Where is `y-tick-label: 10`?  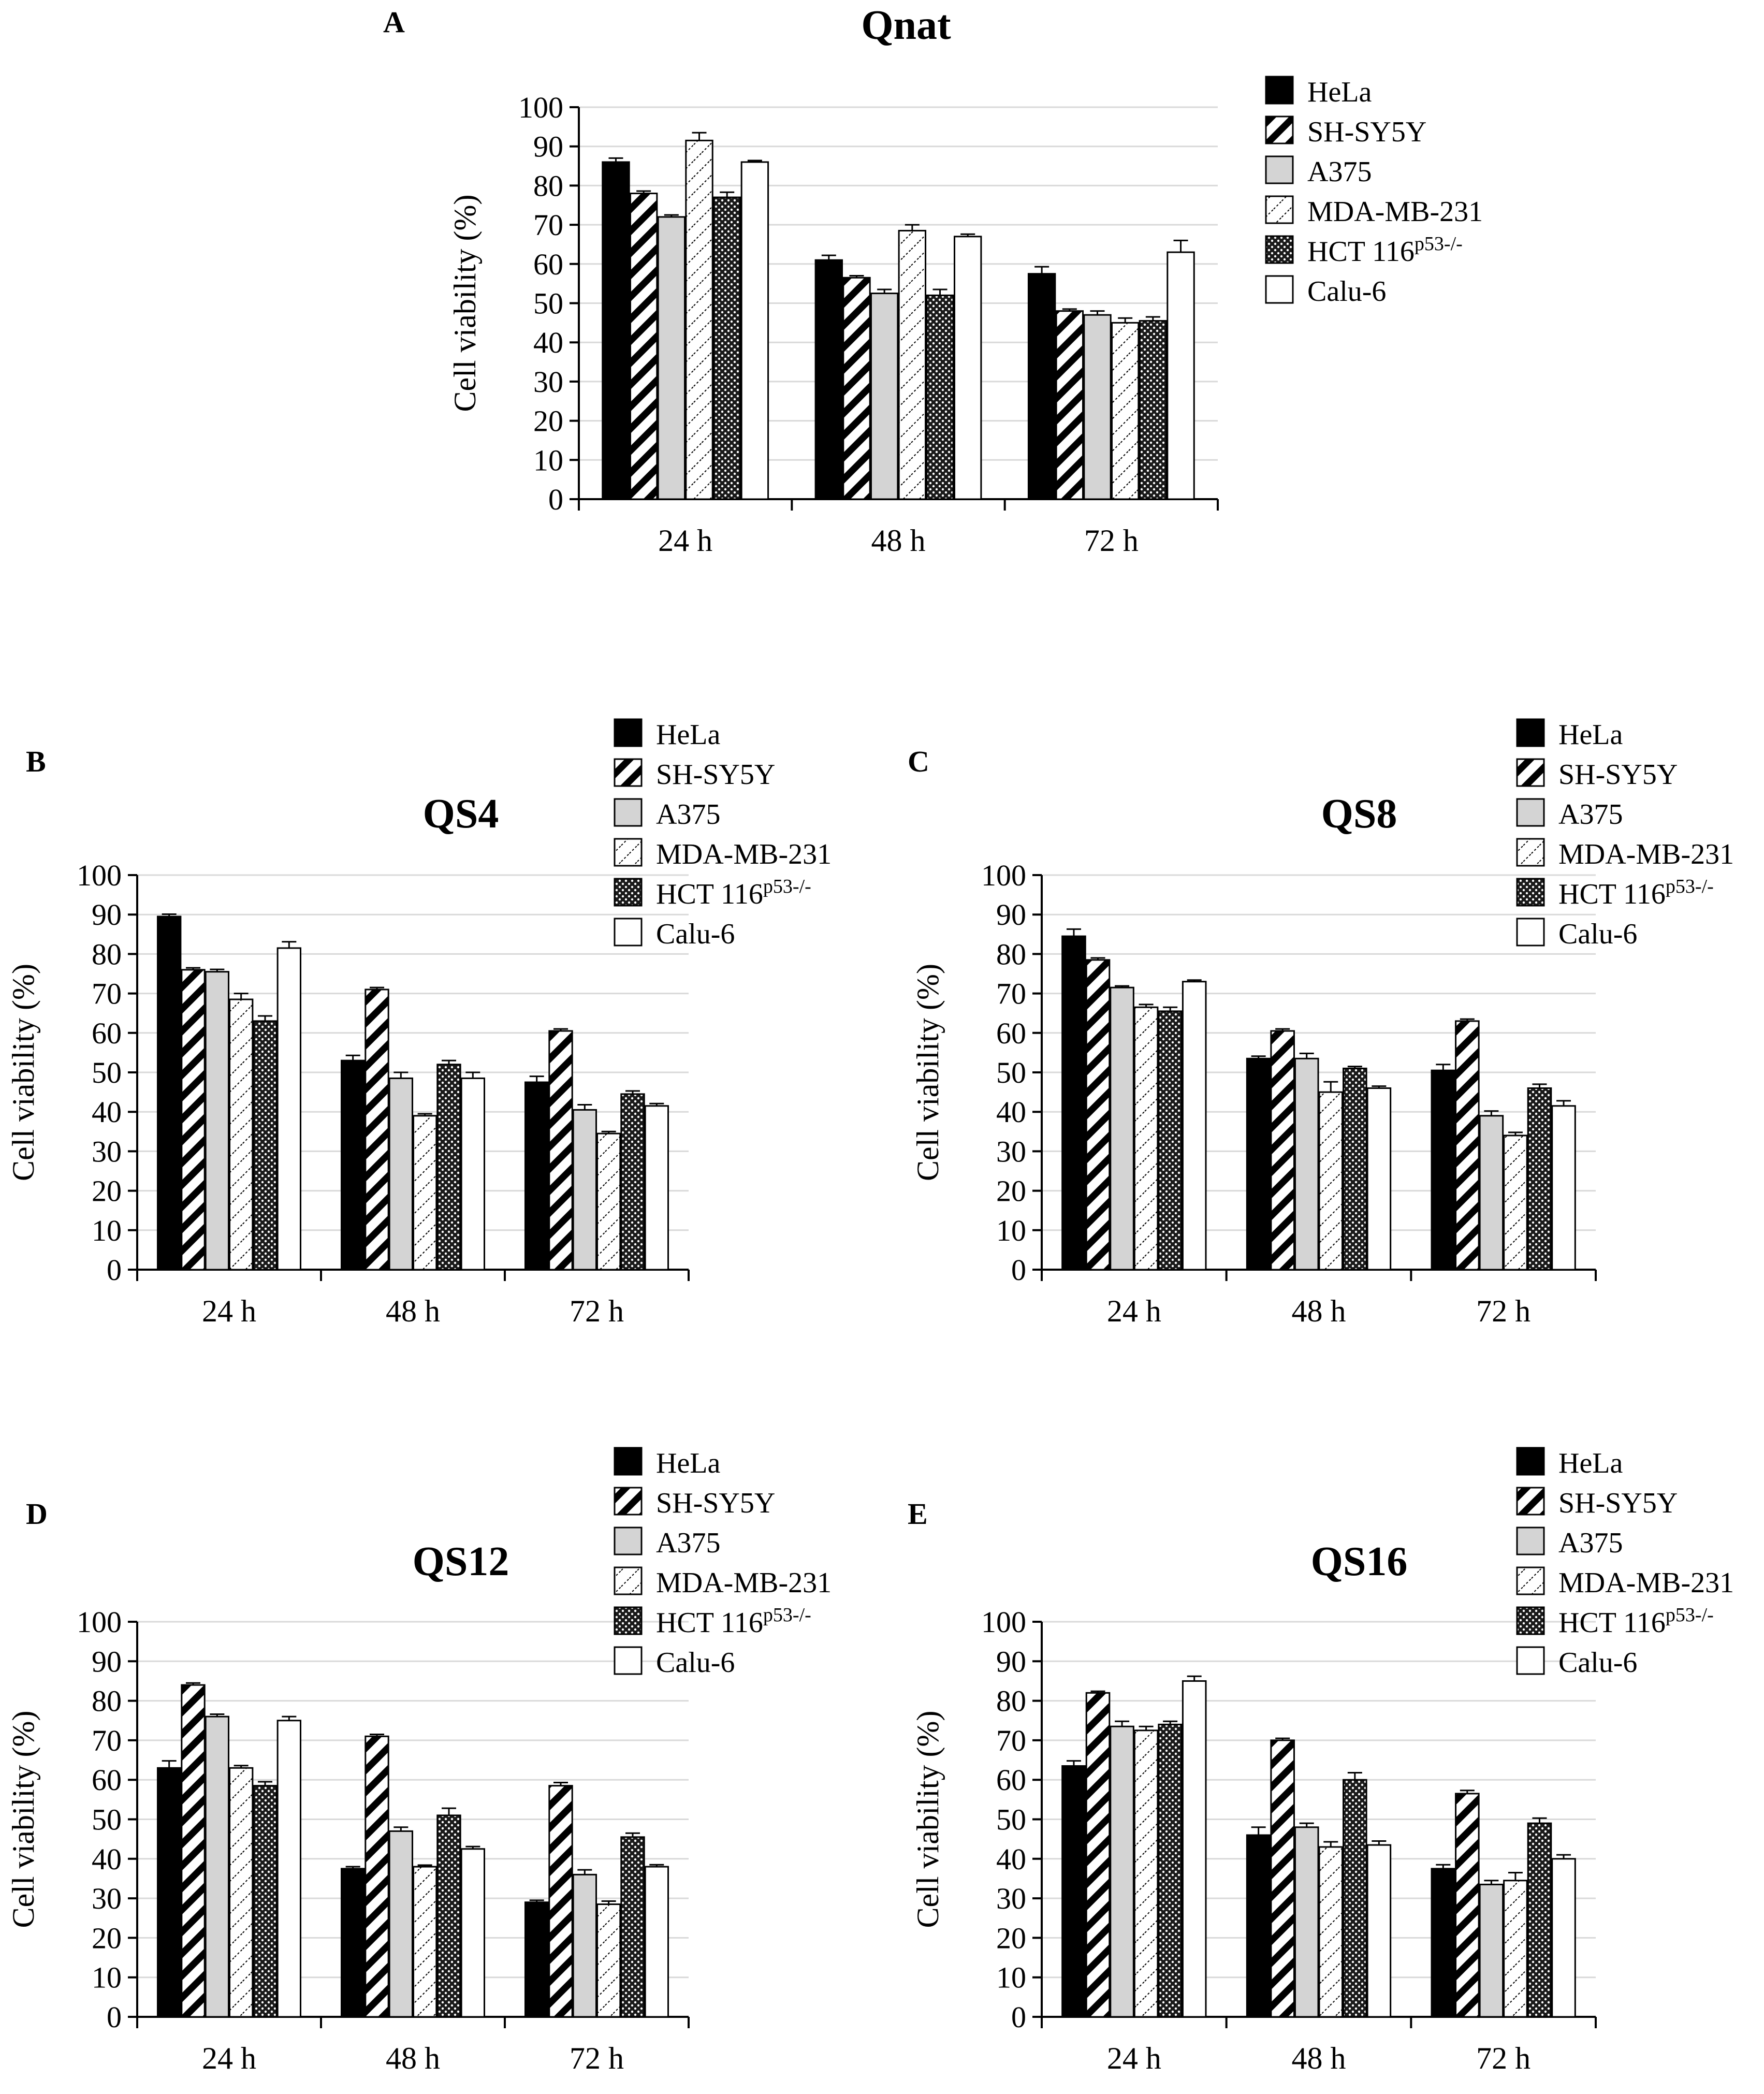
y-tick-label: 10 is located at coordinates (1011, 1978).